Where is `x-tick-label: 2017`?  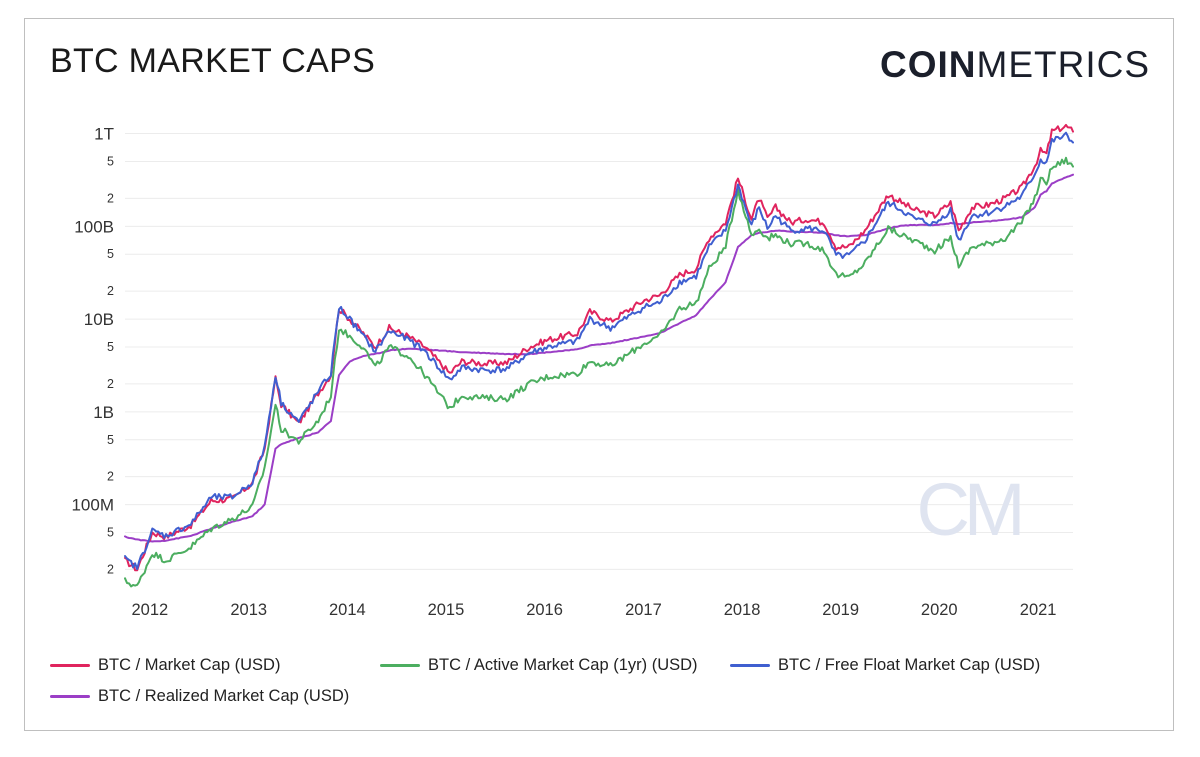
x-tick-label: 2017 is located at coordinates (643, 610).